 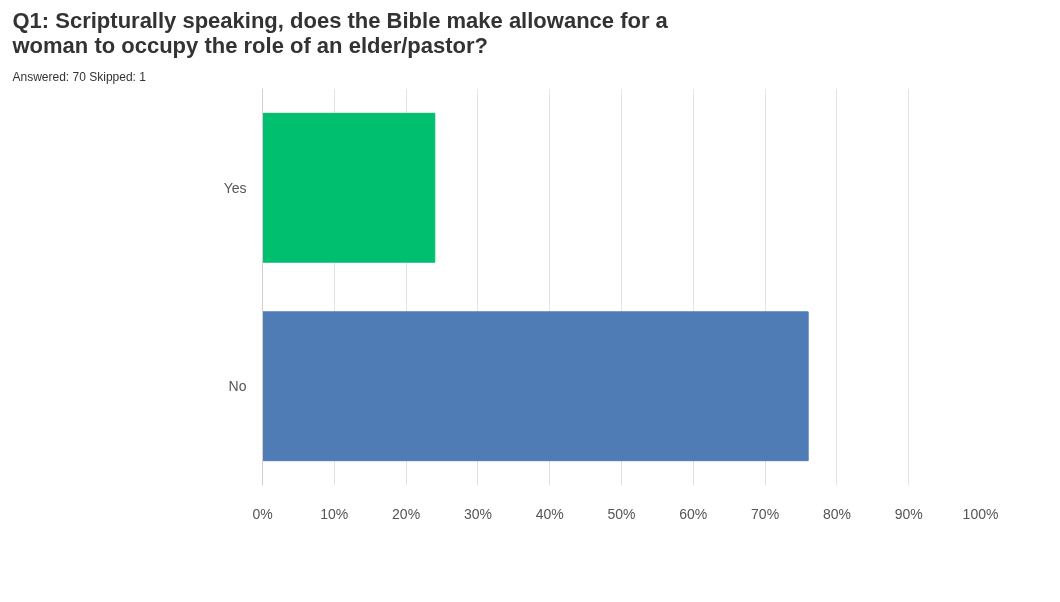 I want to click on x-tick-label: 70%, so click(x=765, y=513).